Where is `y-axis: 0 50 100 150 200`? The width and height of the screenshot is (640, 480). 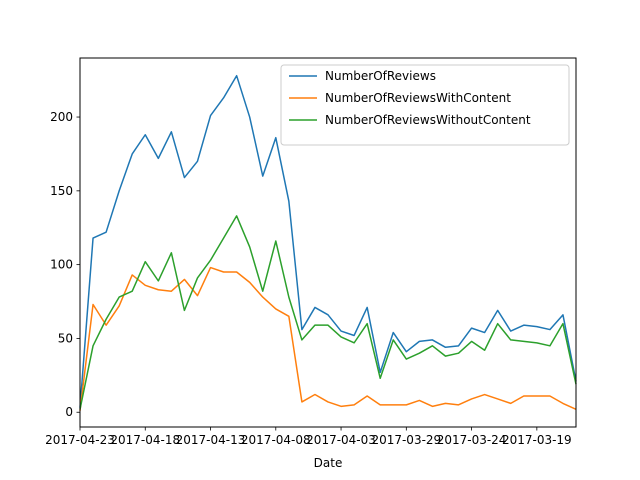
y-axis: 0 50 100 150 200 is located at coordinates (65, 264).